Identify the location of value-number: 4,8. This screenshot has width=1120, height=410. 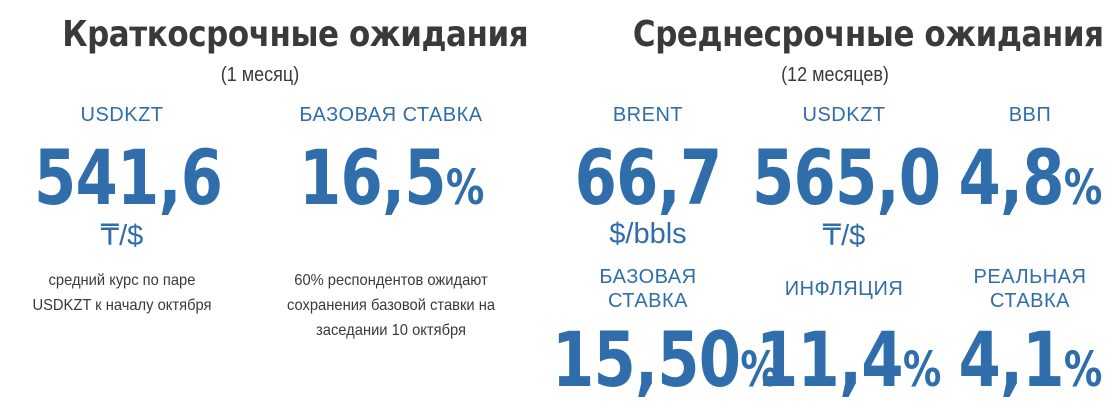
(1011, 177).